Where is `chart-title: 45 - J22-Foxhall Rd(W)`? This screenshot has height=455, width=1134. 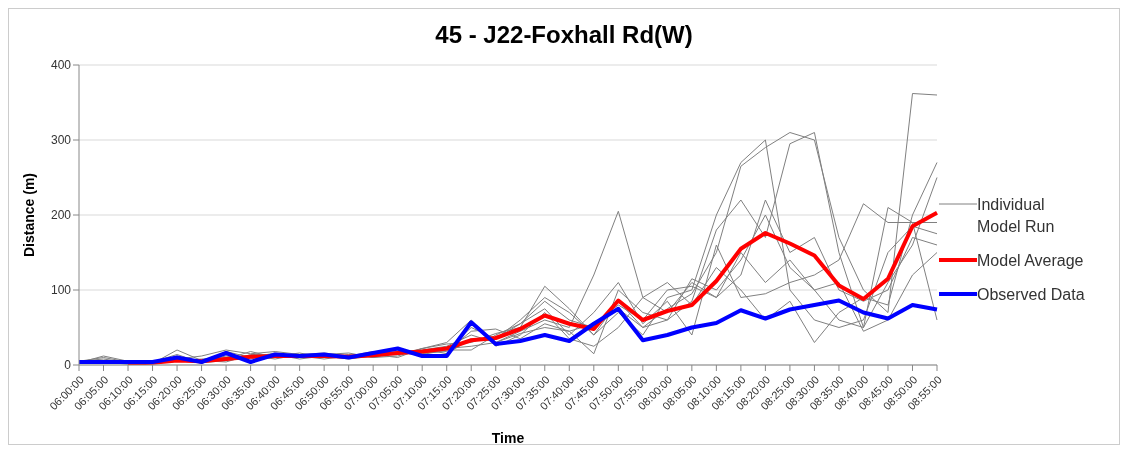 chart-title: 45 - J22-Foxhall Rd(W) is located at coordinates (564, 35).